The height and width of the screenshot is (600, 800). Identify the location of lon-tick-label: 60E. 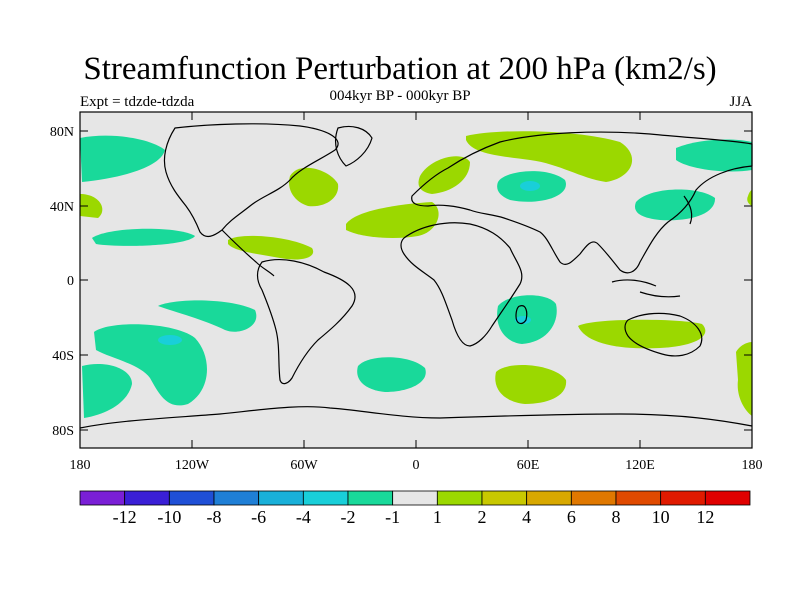
(528, 465).